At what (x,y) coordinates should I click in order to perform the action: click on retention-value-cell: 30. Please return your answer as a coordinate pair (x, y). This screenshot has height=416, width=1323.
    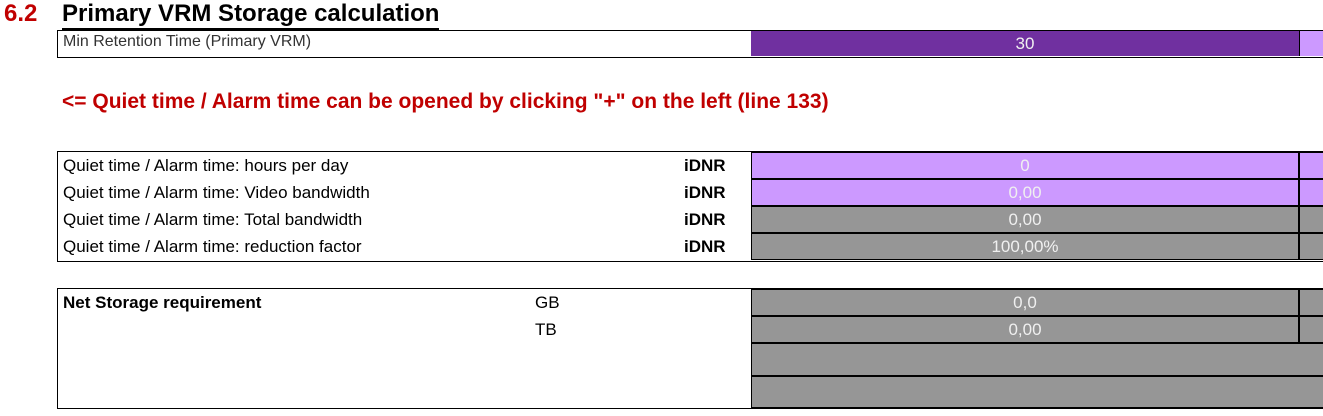
    Looking at the image, I should click on (1025, 43).